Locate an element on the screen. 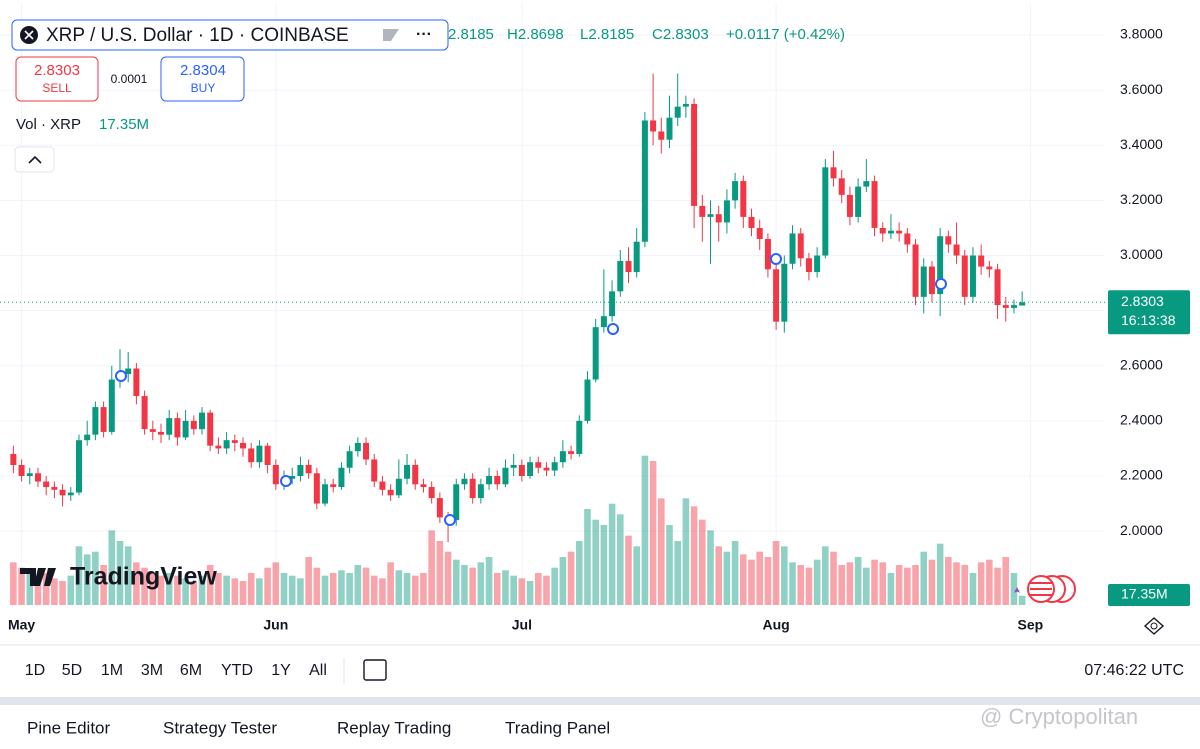 This screenshot has width=1200, height=749. buy-price: 2.8304 is located at coordinates (203, 70).